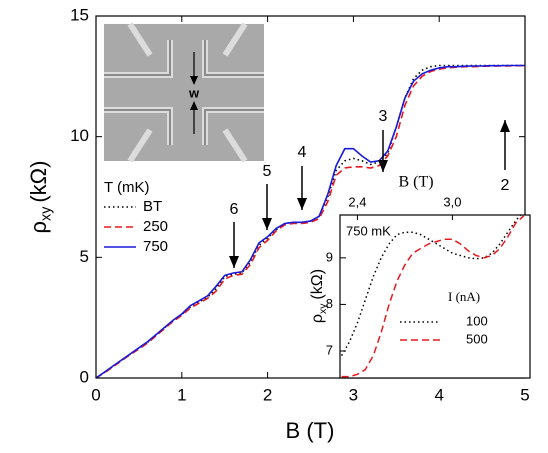 The image size is (548, 453). I want to click on x-tick-label: 0, so click(95, 394).